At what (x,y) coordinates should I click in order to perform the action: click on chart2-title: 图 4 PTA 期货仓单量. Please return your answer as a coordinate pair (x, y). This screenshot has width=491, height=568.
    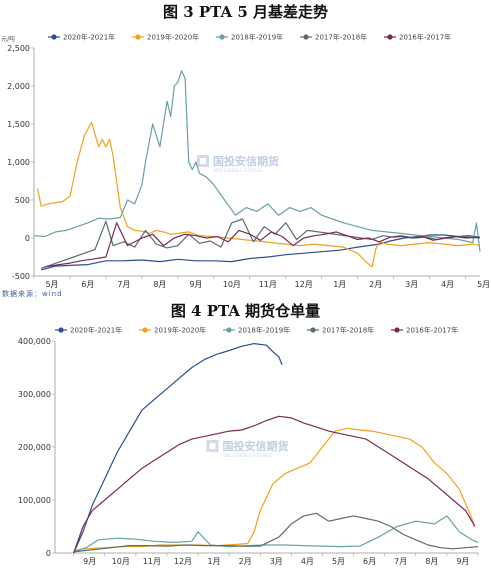
    Looking at the image, I should click on (245, 311).